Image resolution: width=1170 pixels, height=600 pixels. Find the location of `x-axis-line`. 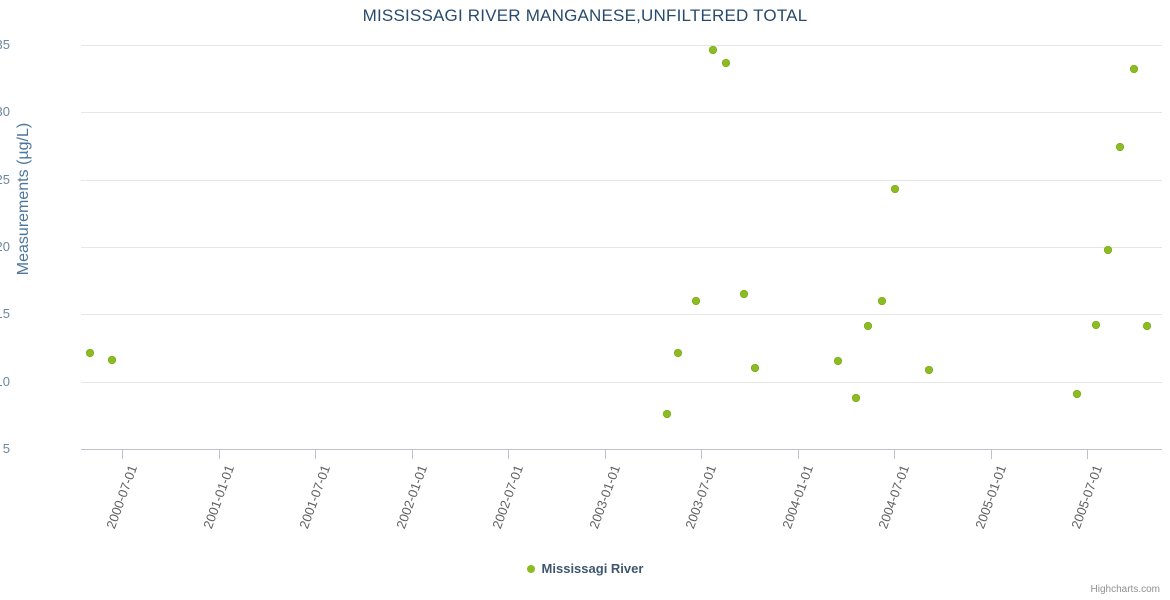

x-axis-line is located at coordinates (621, 449).